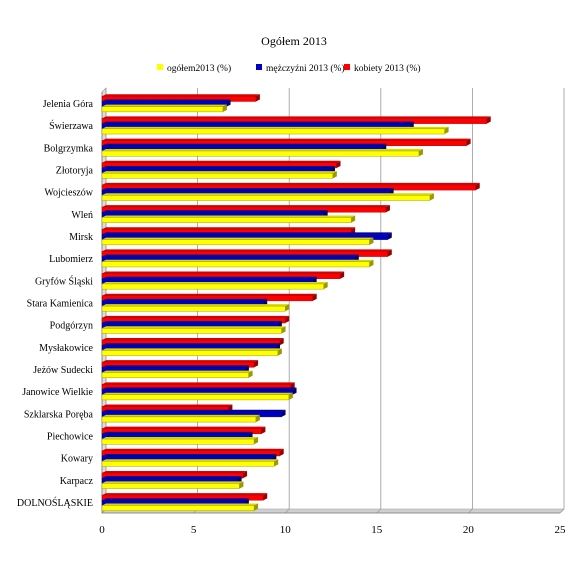 This screenshot has height=562, width=582. I want to click on bar-podgorzyn-ogolem2013-top, so click(194, 327).